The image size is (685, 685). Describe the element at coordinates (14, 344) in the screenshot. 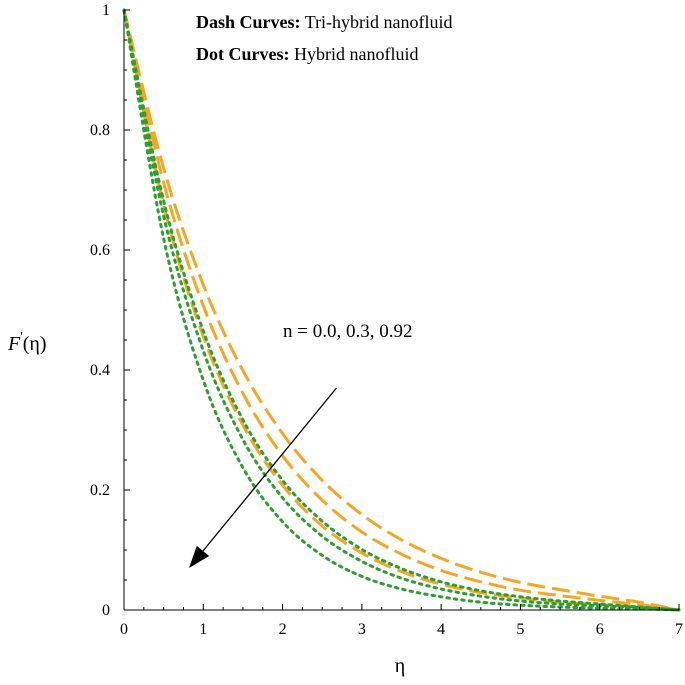

I see `y-axis-label-main: F` at that location.